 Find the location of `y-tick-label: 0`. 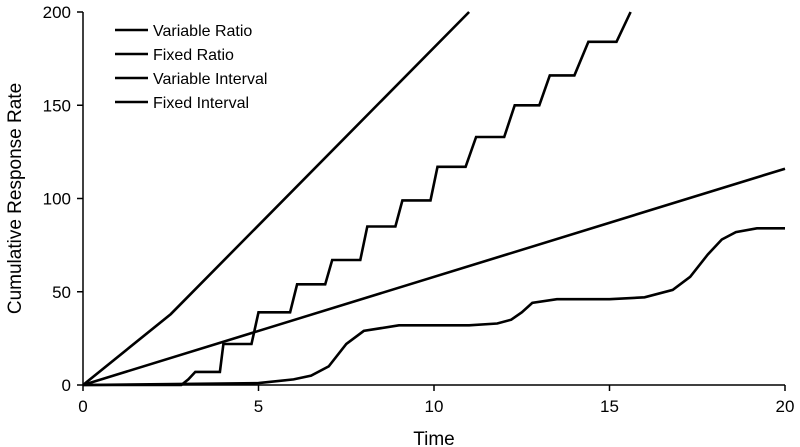

y-tick-label: 0 is located at coordinates (66, 385).